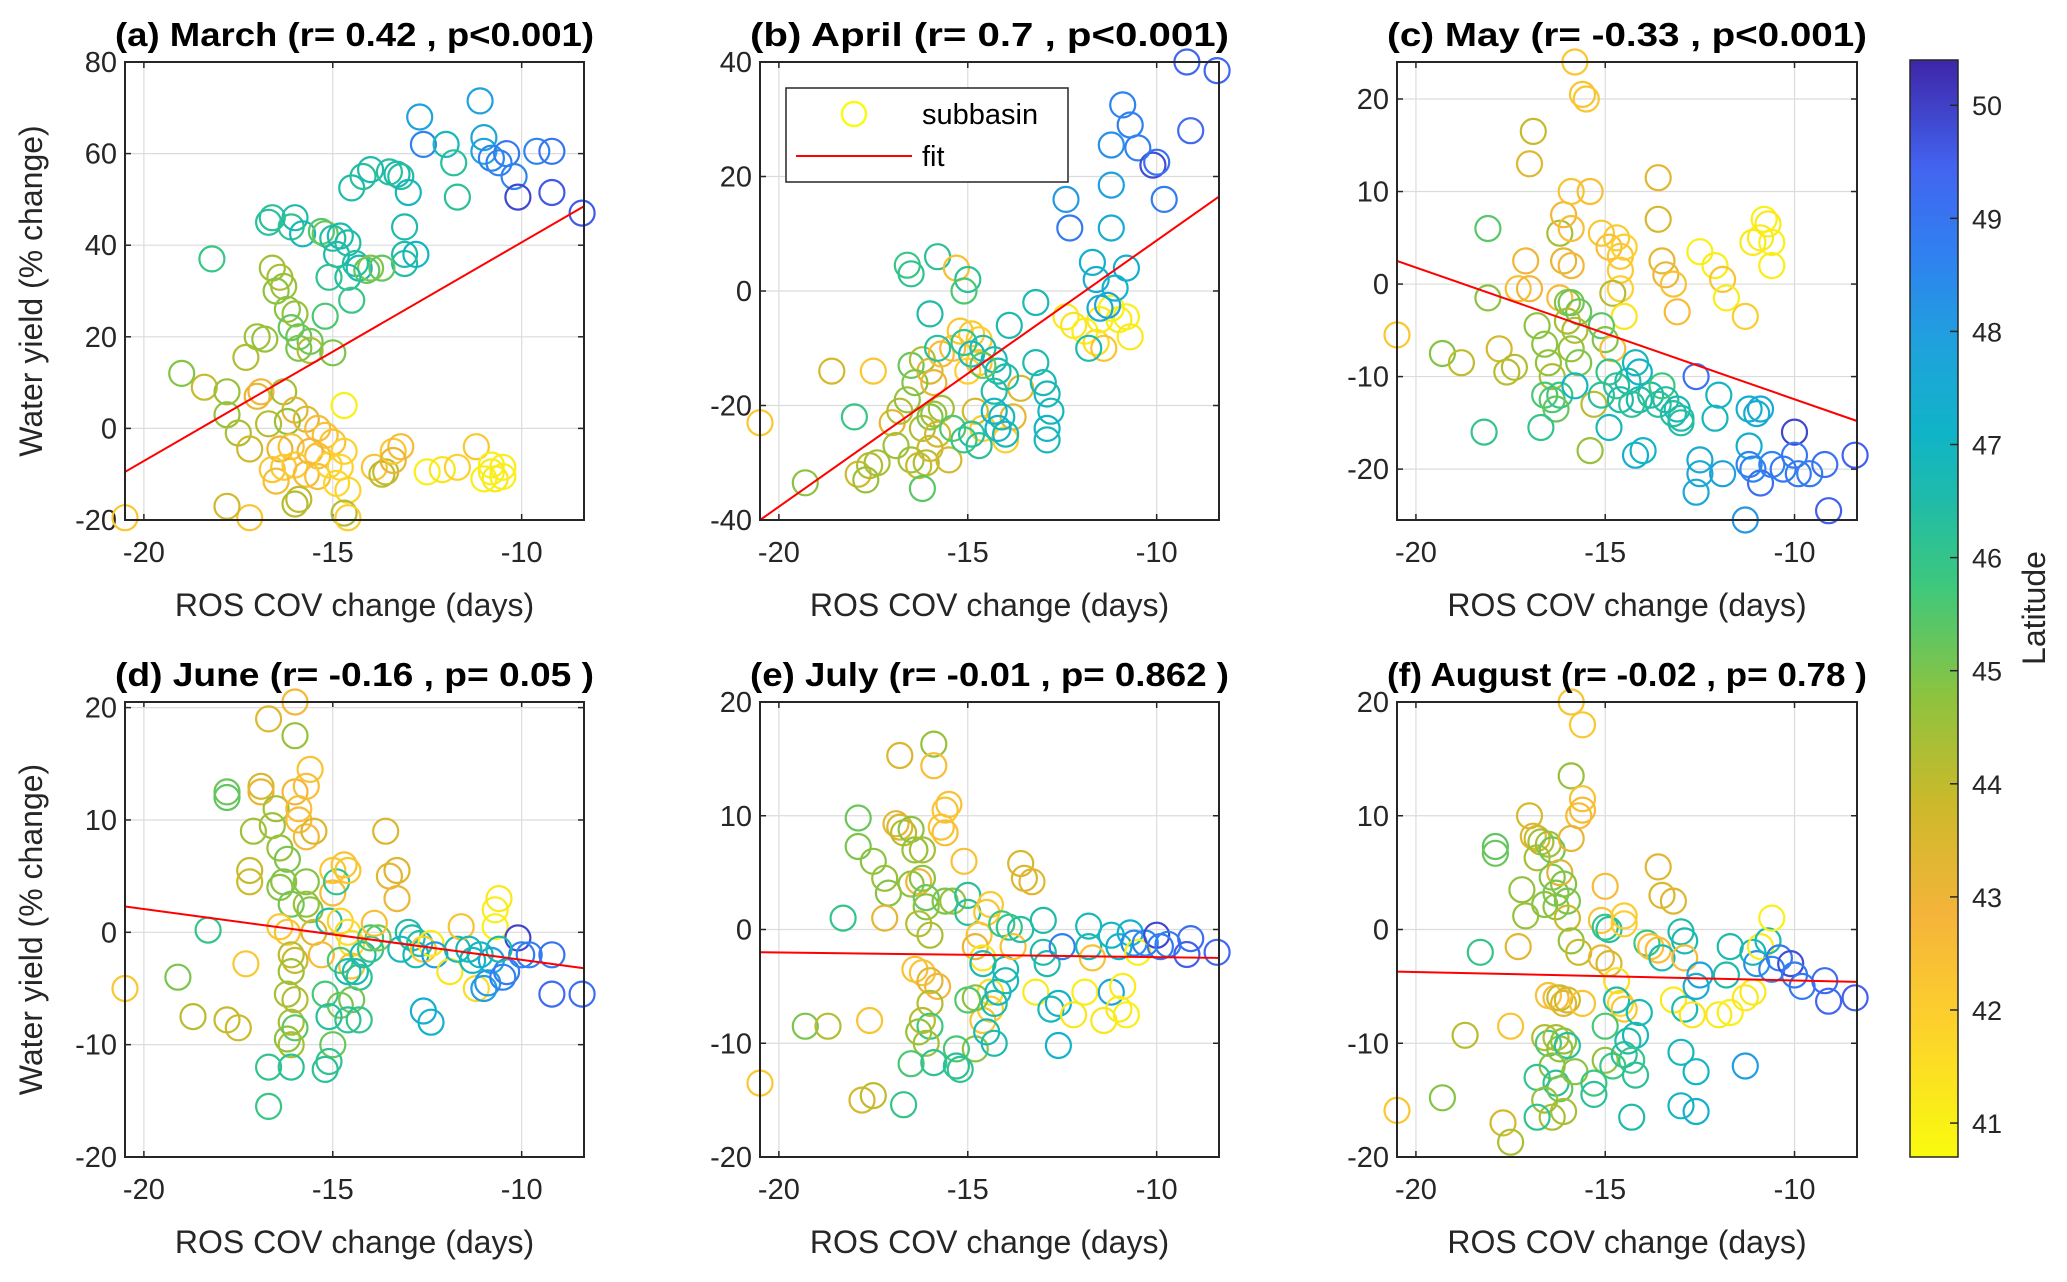 Image resolution: width=2067 pixels, height=1282 pixels. What do you see at coordinates (1987, 219) in the screenshot?
I see `colorbar-tick-label: 49` at bounding box center [1987, 219].